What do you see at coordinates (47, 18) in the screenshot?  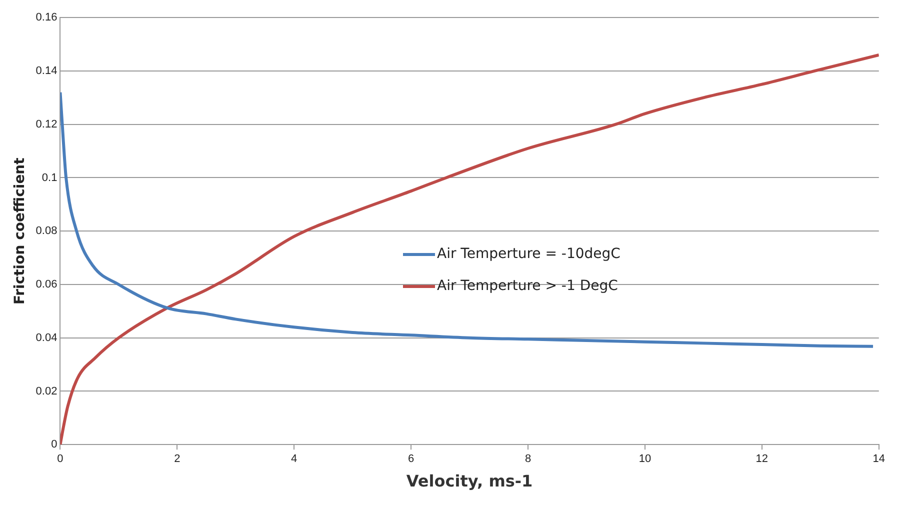 I see `y-tick-label: 0.16` at bounding box center [47, 18].